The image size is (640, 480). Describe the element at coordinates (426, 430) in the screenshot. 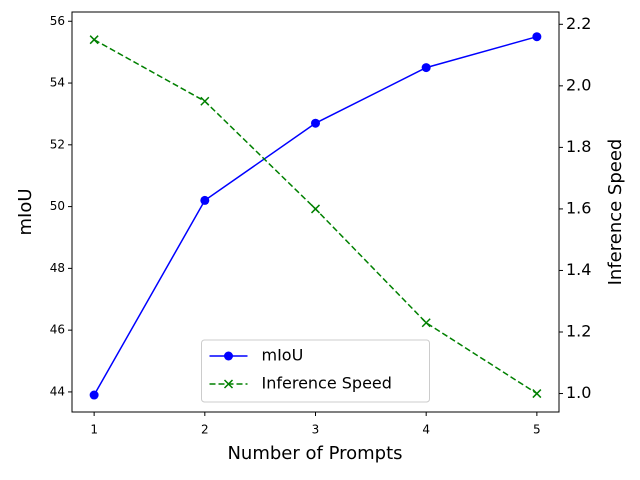

I see `x-tick-label: 4` at that location.